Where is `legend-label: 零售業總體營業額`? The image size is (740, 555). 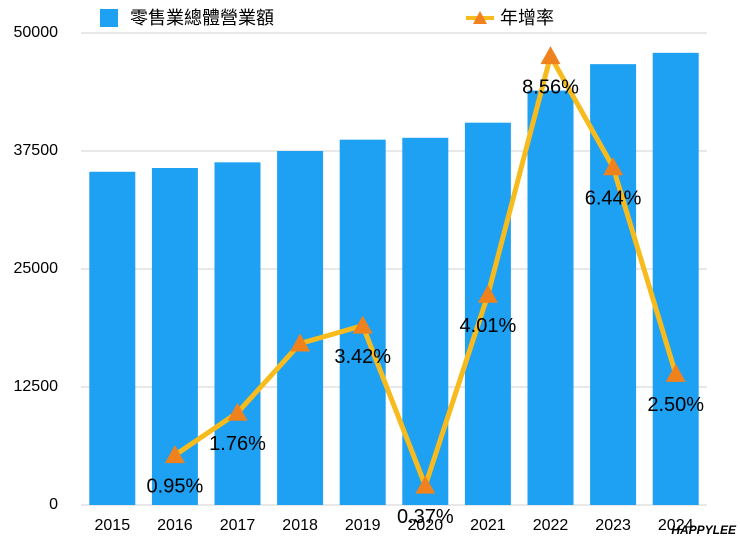 legend-label: 零售業總體營業額 is located at coordinates (202, 18).